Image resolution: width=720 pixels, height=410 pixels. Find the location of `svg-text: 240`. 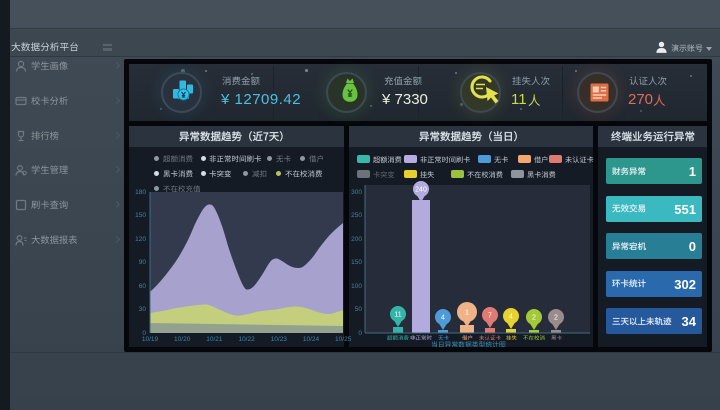

svg-text: 240 is located at coordinates (421, 190).